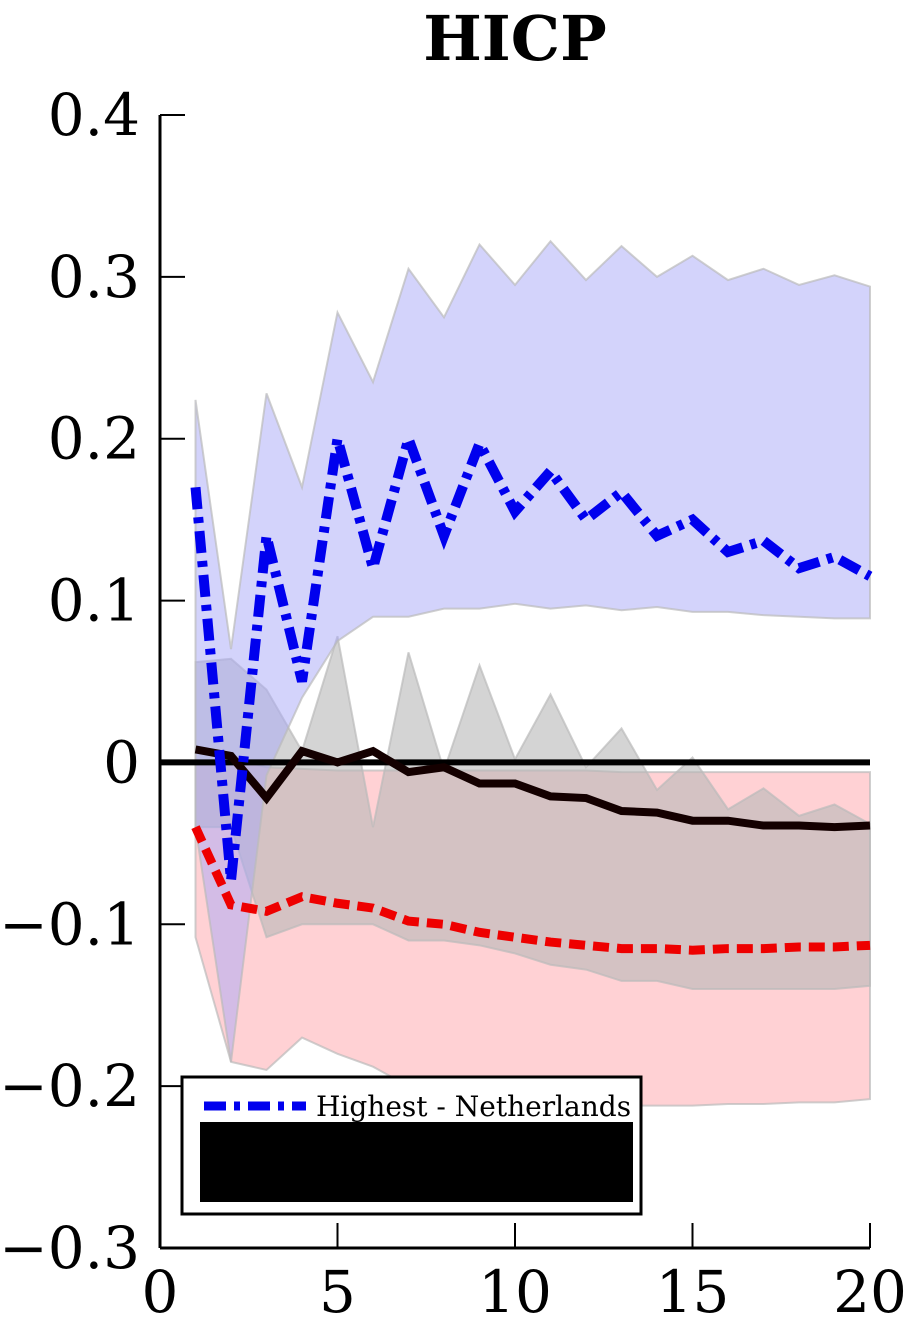 Image resolution: width=923 pixels, height=1324 pixels. Describe the element at coordinates (94, 277) in the screenshot. I see `y-tick-label: 0.3` at that location.